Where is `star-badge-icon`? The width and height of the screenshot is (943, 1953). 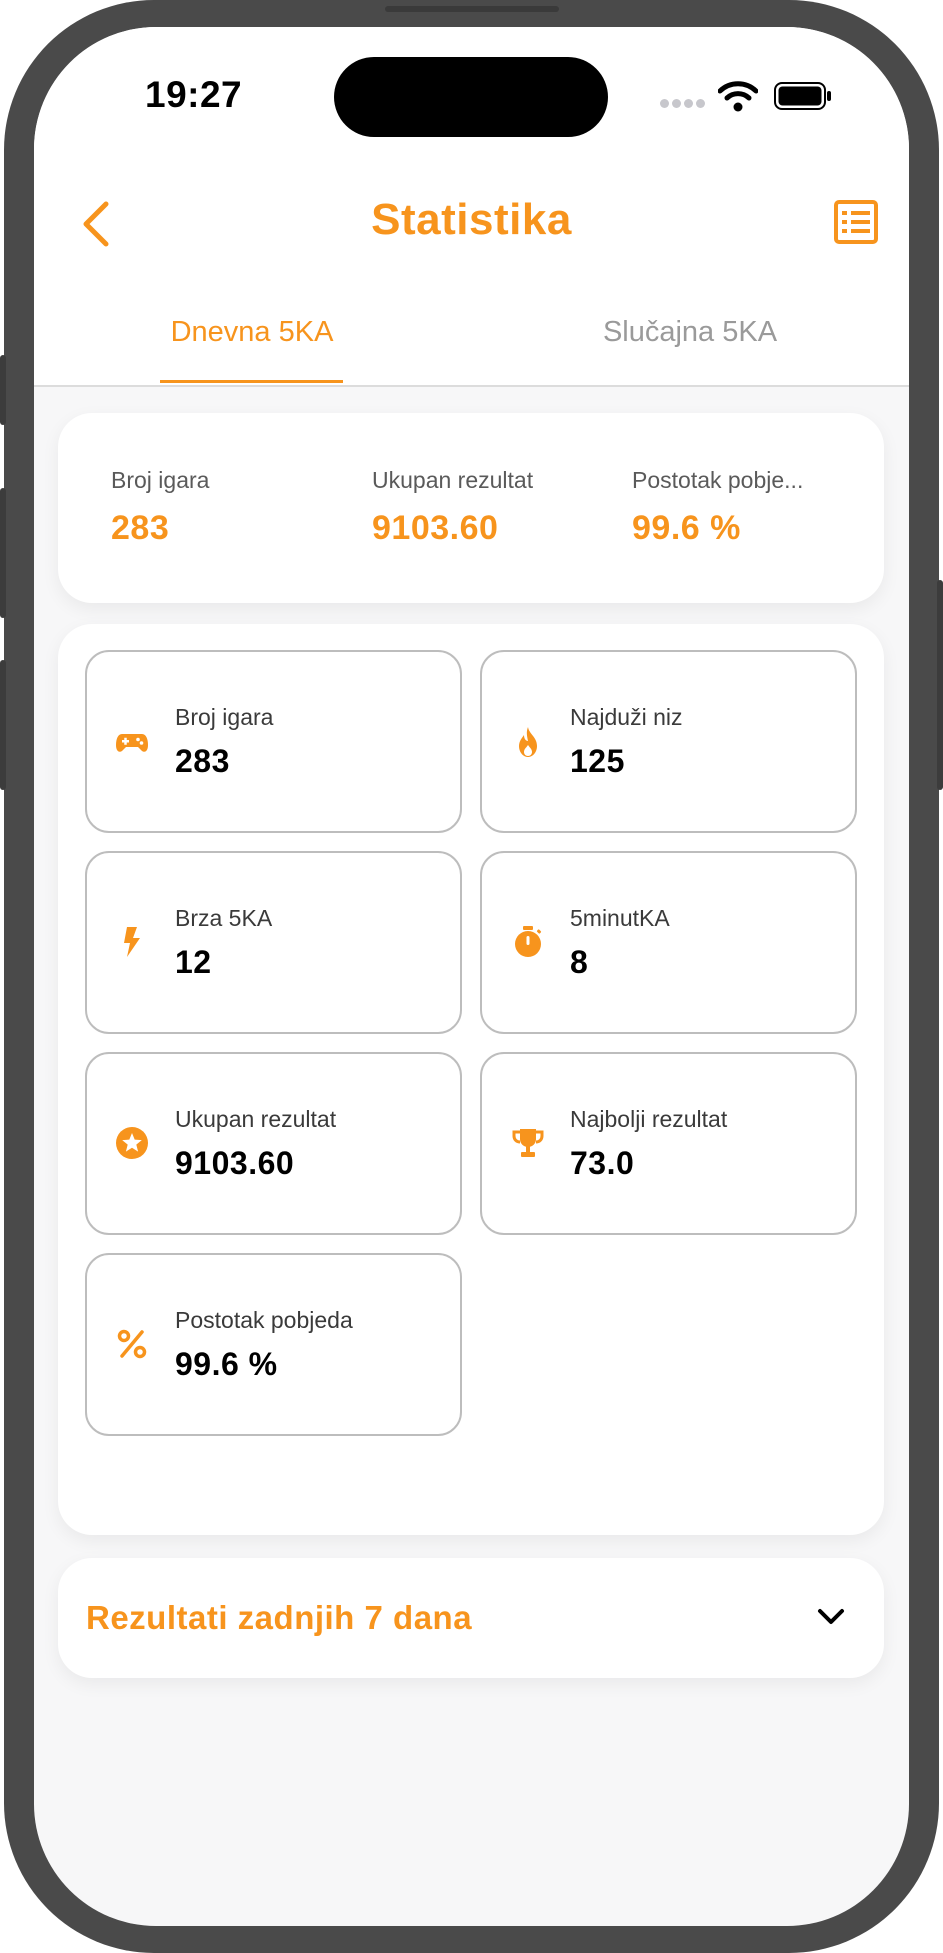
star-badge-icon is located at coordinates (132, 1143).